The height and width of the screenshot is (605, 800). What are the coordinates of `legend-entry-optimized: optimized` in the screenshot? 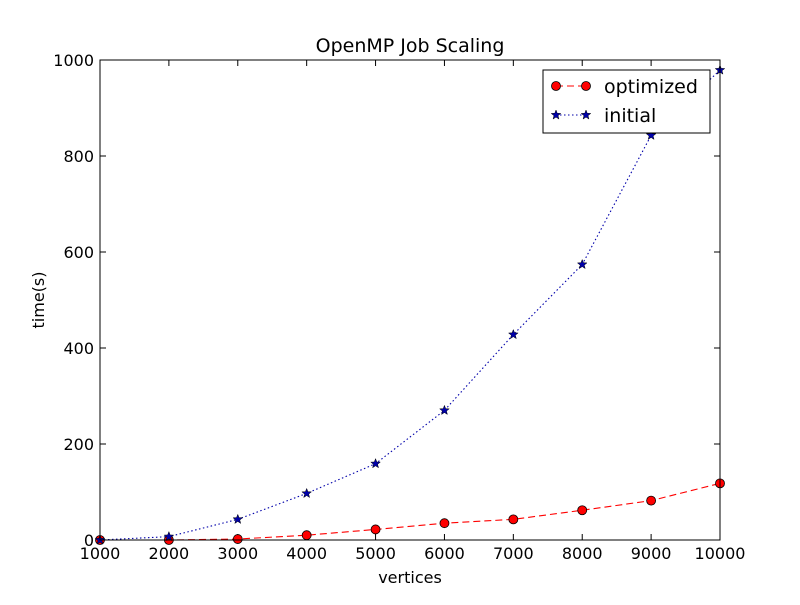 It's located at (624, 87).